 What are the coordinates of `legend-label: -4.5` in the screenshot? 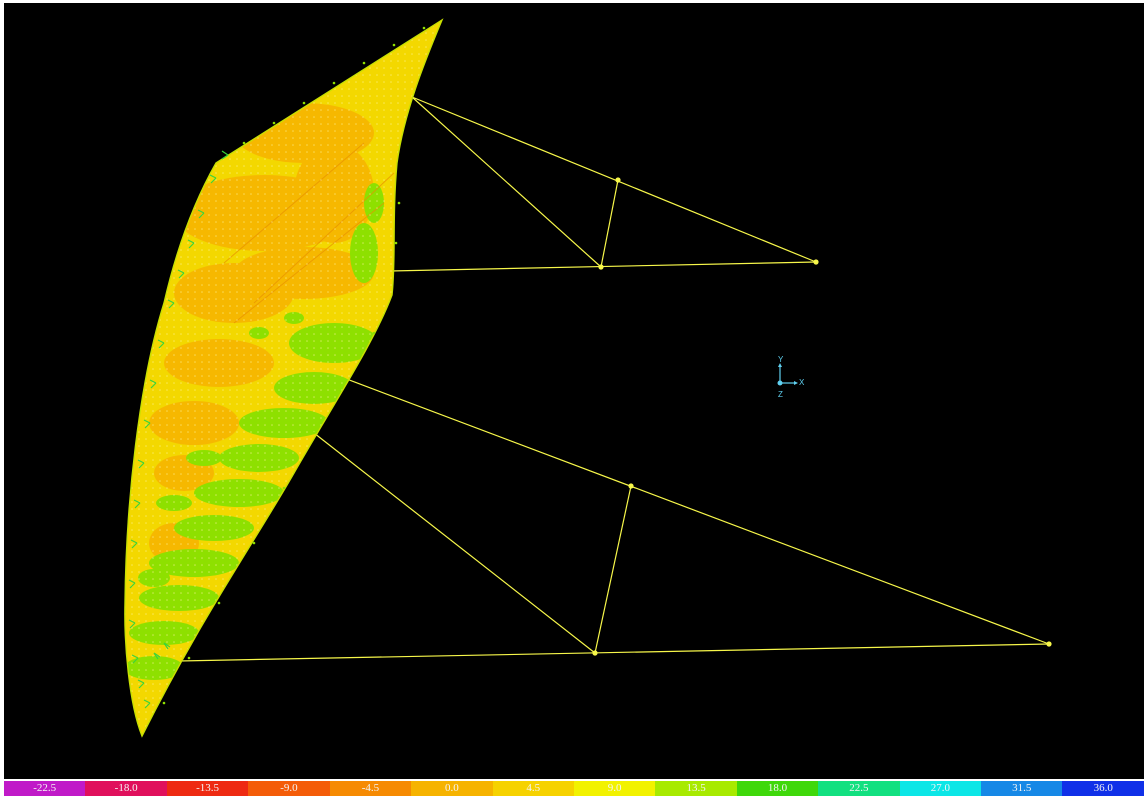 It's located at (370, 788).